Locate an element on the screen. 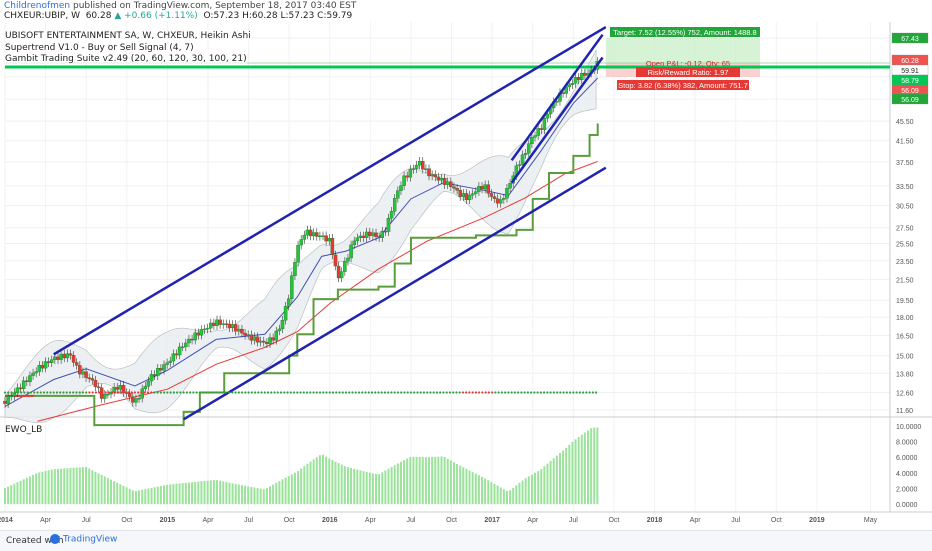 The width and height of the screenshot is (932, 551). tradingview-brand: TradingView is located at coordinates (83, 539).